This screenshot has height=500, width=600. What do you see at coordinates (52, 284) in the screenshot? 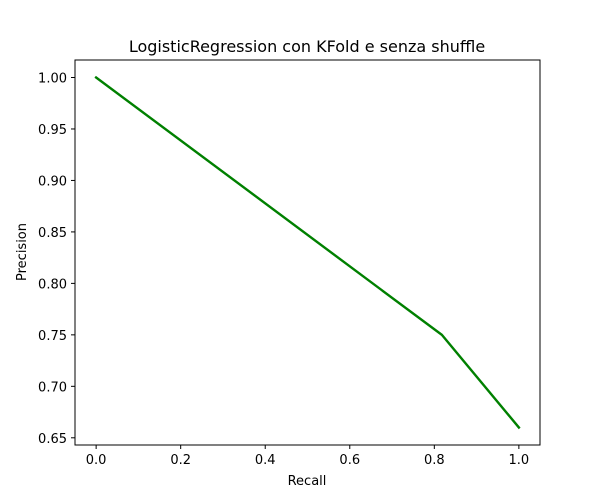
I see `y-tick-label: 0.80` at bounding box center [52, 284].